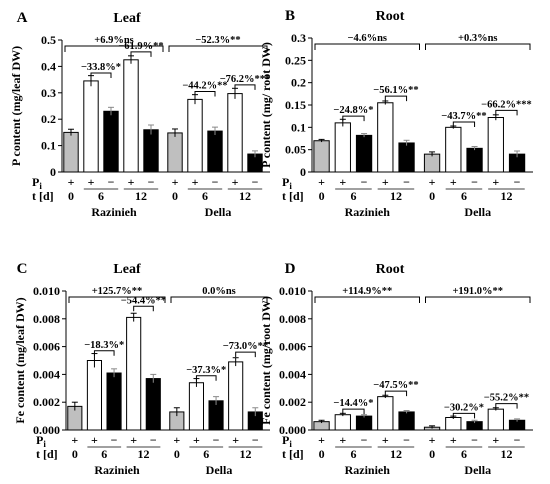  Describe the element at coordinates (292, 347) in the screenshot. I see `y-tick-label: 0.006` at that location.